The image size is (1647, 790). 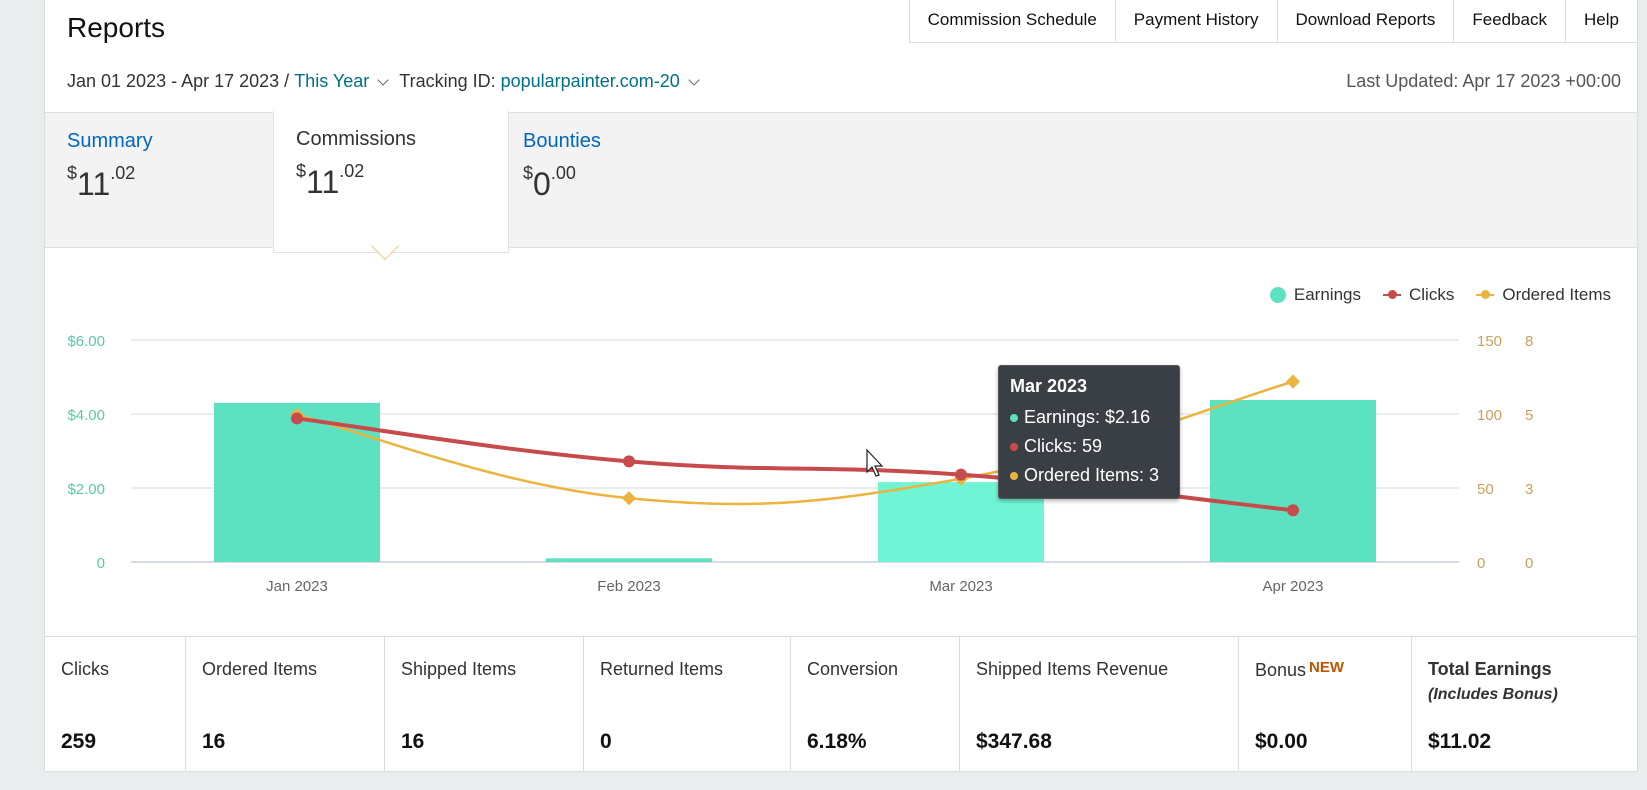 I want to click on stat-label: Clicks, so click(x=85, y=669).